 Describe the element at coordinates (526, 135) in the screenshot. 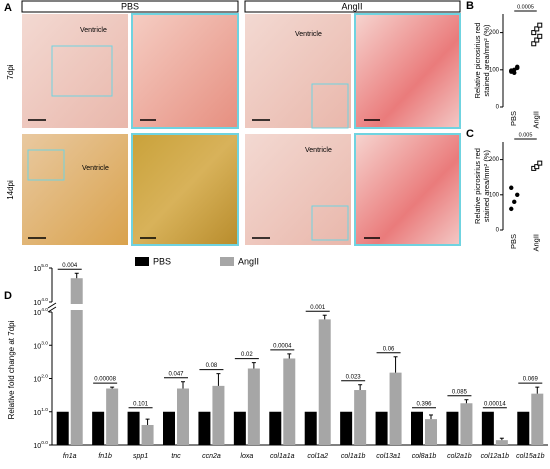

I see `p-value: 0.005` at that location.